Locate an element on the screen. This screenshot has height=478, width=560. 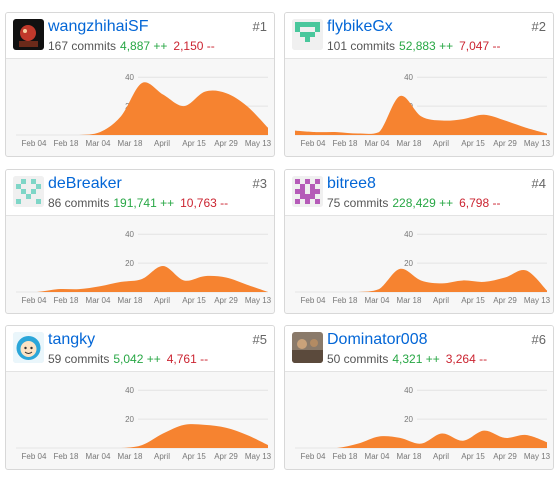
commits-count: 75 commits is located at coordinates (358, 203).